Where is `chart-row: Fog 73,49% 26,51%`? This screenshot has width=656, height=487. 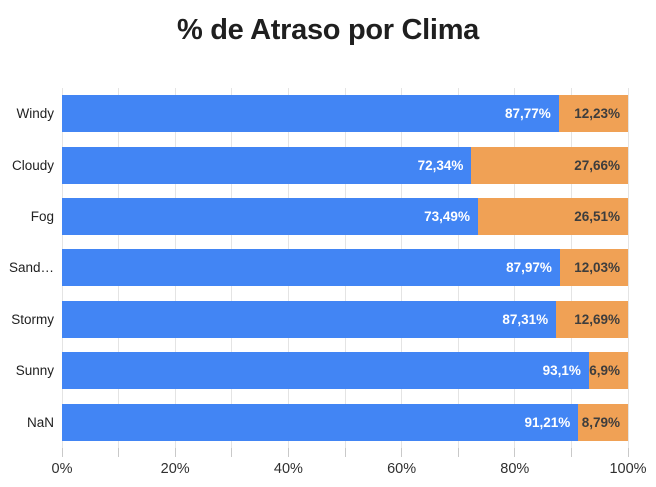
chart-row: Fog 73,49% 26,51% is located at coordinates (329, 216).